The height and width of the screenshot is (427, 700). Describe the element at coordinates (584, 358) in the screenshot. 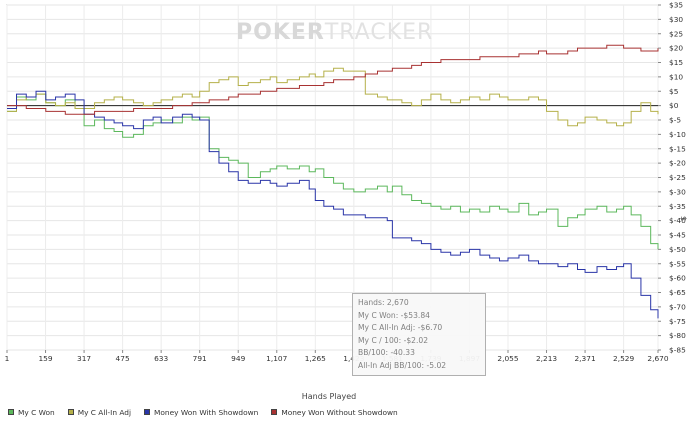

I see `x-tick-label: 2,371` at that location.